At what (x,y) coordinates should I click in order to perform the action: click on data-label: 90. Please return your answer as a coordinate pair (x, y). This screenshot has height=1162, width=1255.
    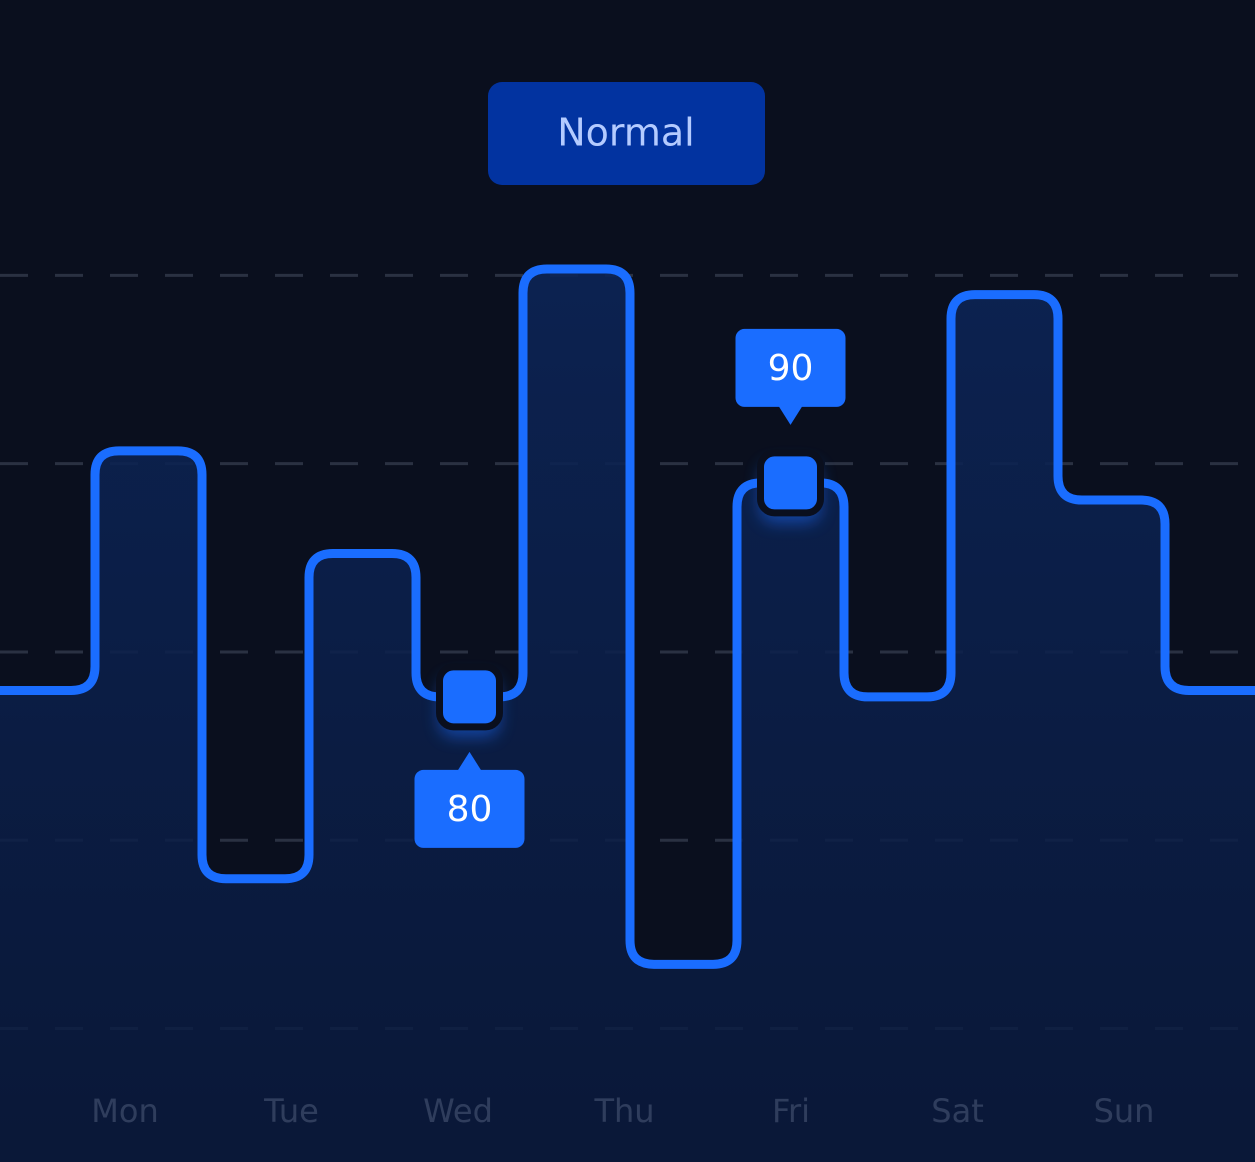
    Looking at the image, I should click on (791, 368).